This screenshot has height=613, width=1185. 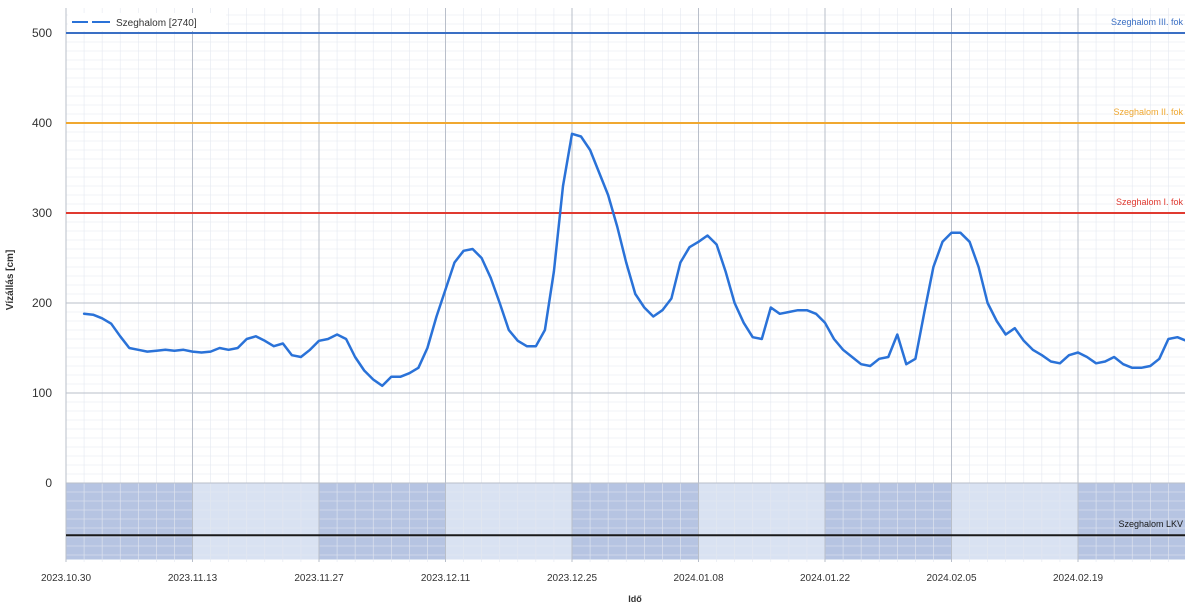 I want to click on x-tick-label: 2023.11.27, so click(x=319, y=578).